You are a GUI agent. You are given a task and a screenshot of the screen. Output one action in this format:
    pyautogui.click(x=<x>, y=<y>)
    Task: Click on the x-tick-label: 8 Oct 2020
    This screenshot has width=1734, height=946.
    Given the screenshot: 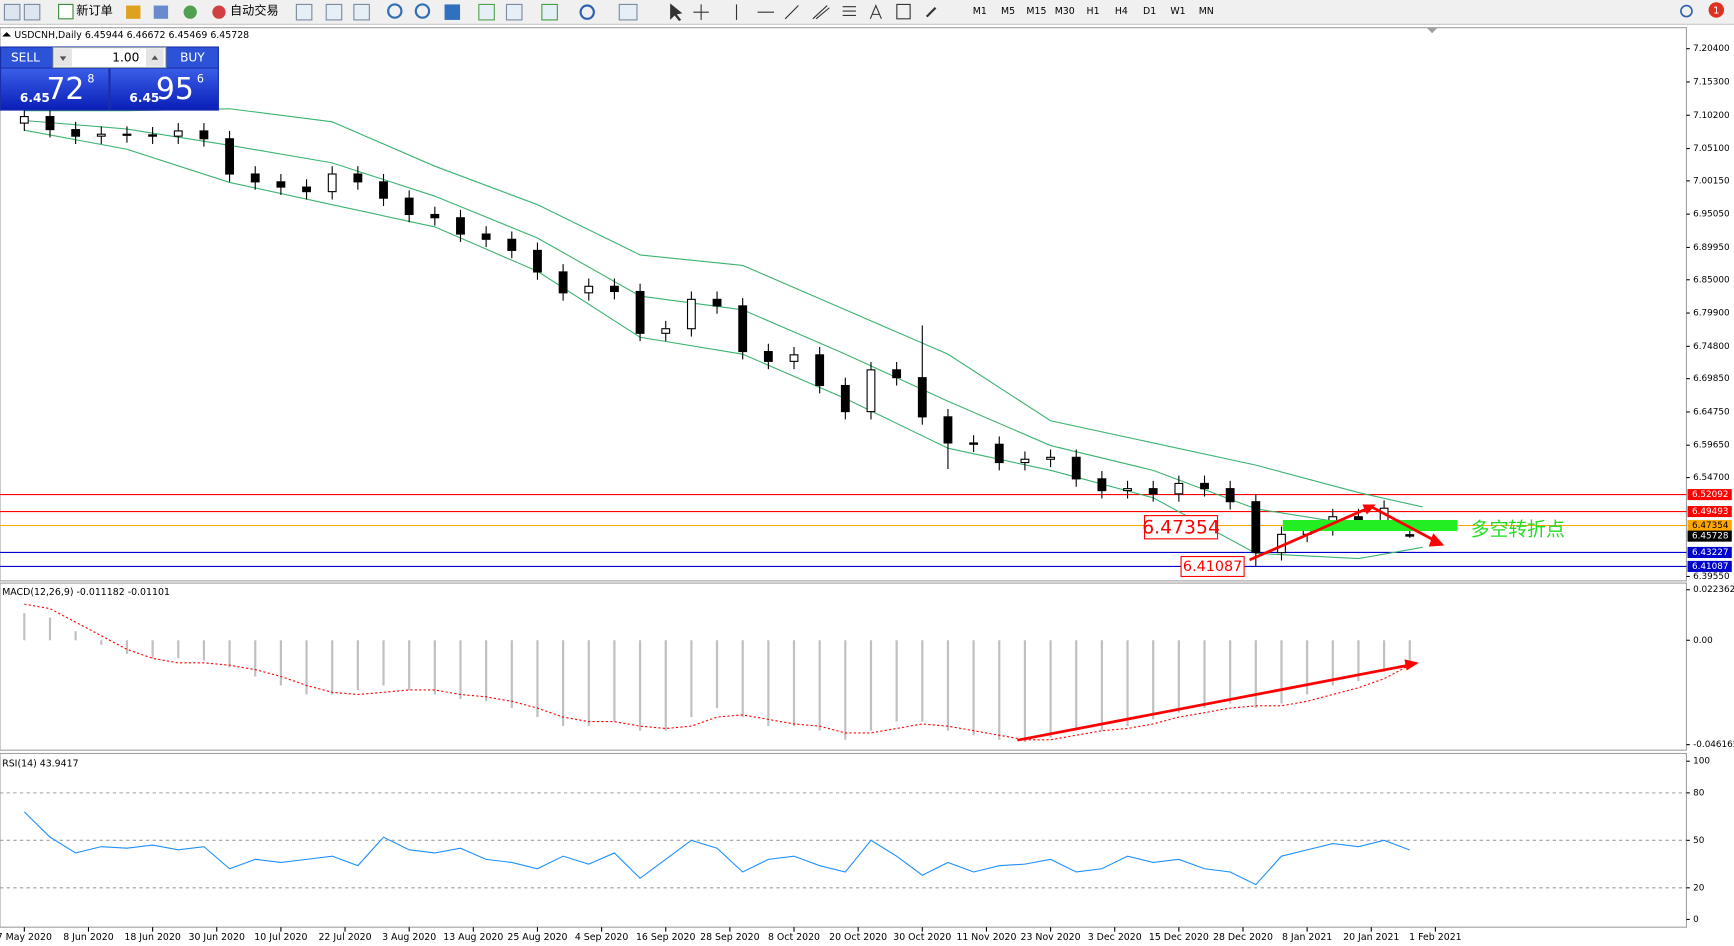 What is the action you would take?
    pyautogui.click(x=794, y=937)
    